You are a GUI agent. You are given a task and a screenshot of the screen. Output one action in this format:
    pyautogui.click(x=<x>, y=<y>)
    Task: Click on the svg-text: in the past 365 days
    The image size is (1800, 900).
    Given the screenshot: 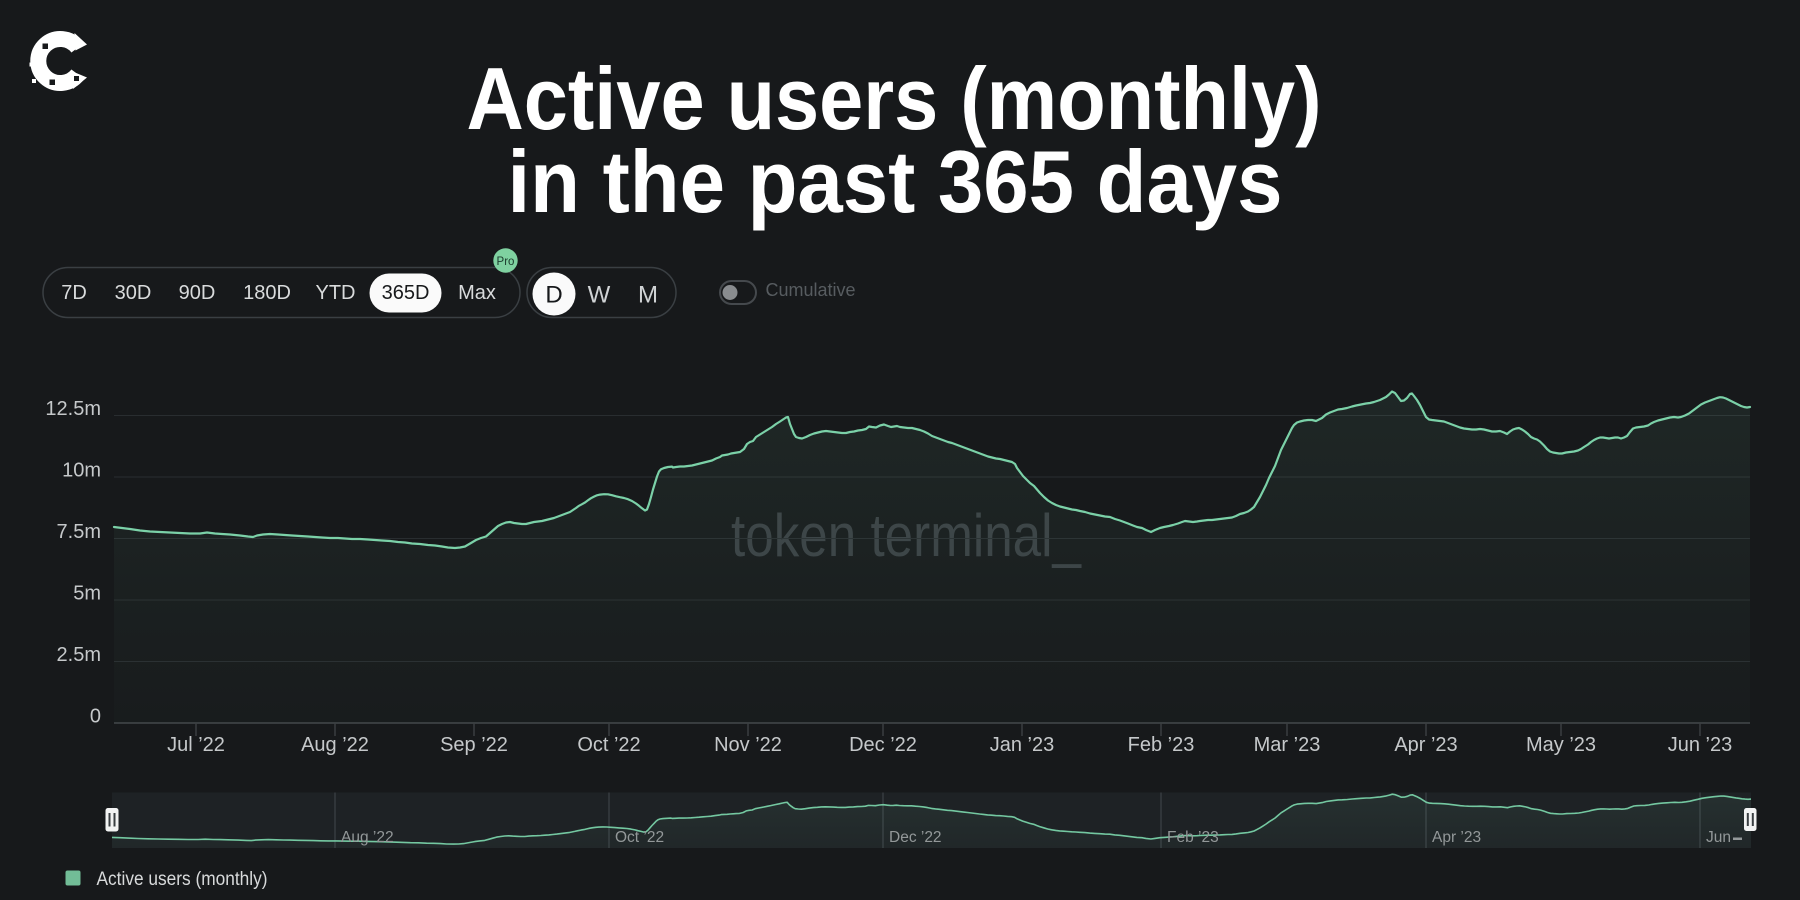 What is the action you would take?
    pyautogui.click(x=895, y=181)
    